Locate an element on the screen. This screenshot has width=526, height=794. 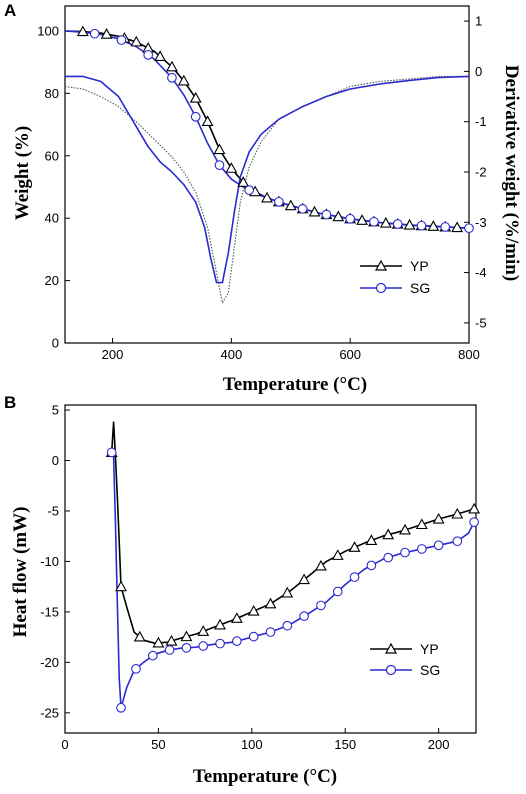
legend-yp-label: YP is located at coordinates (419, 266).